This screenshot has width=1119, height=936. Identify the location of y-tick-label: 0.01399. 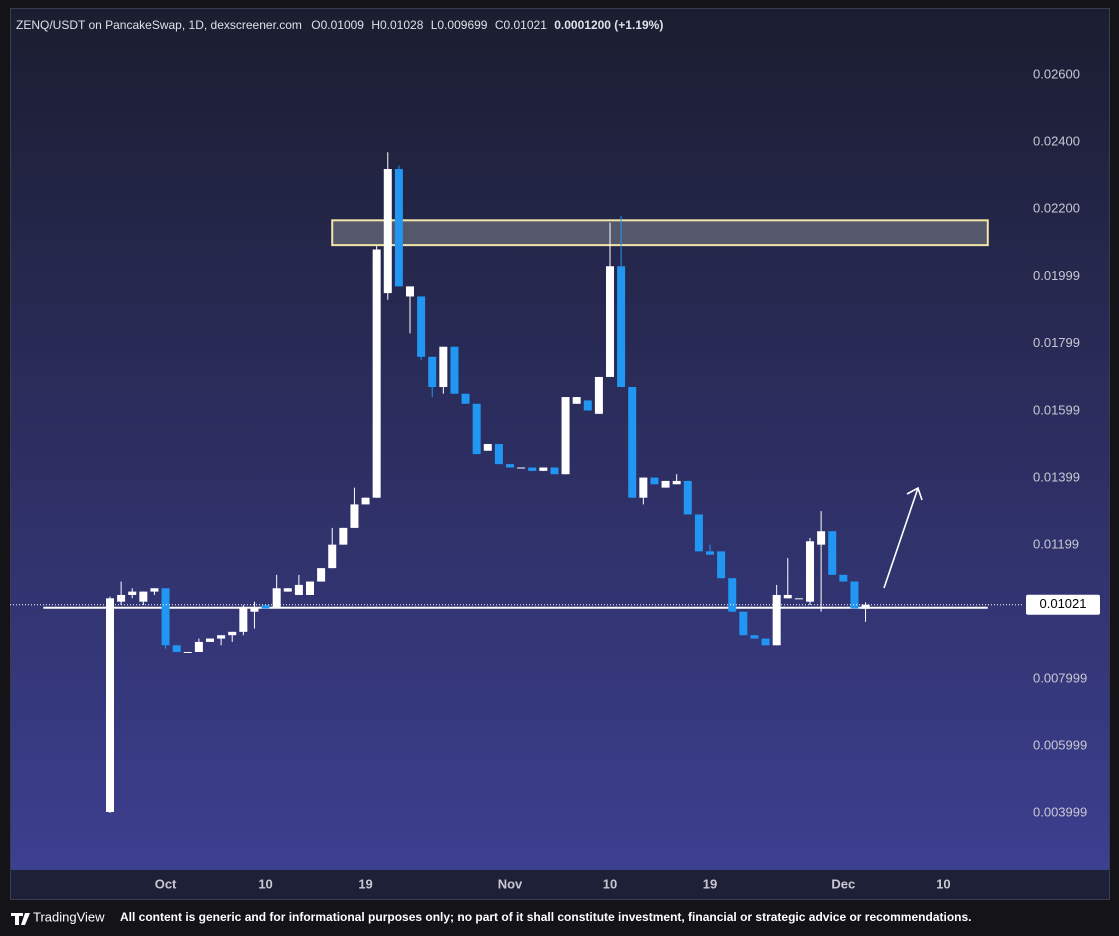
(1056, 476).